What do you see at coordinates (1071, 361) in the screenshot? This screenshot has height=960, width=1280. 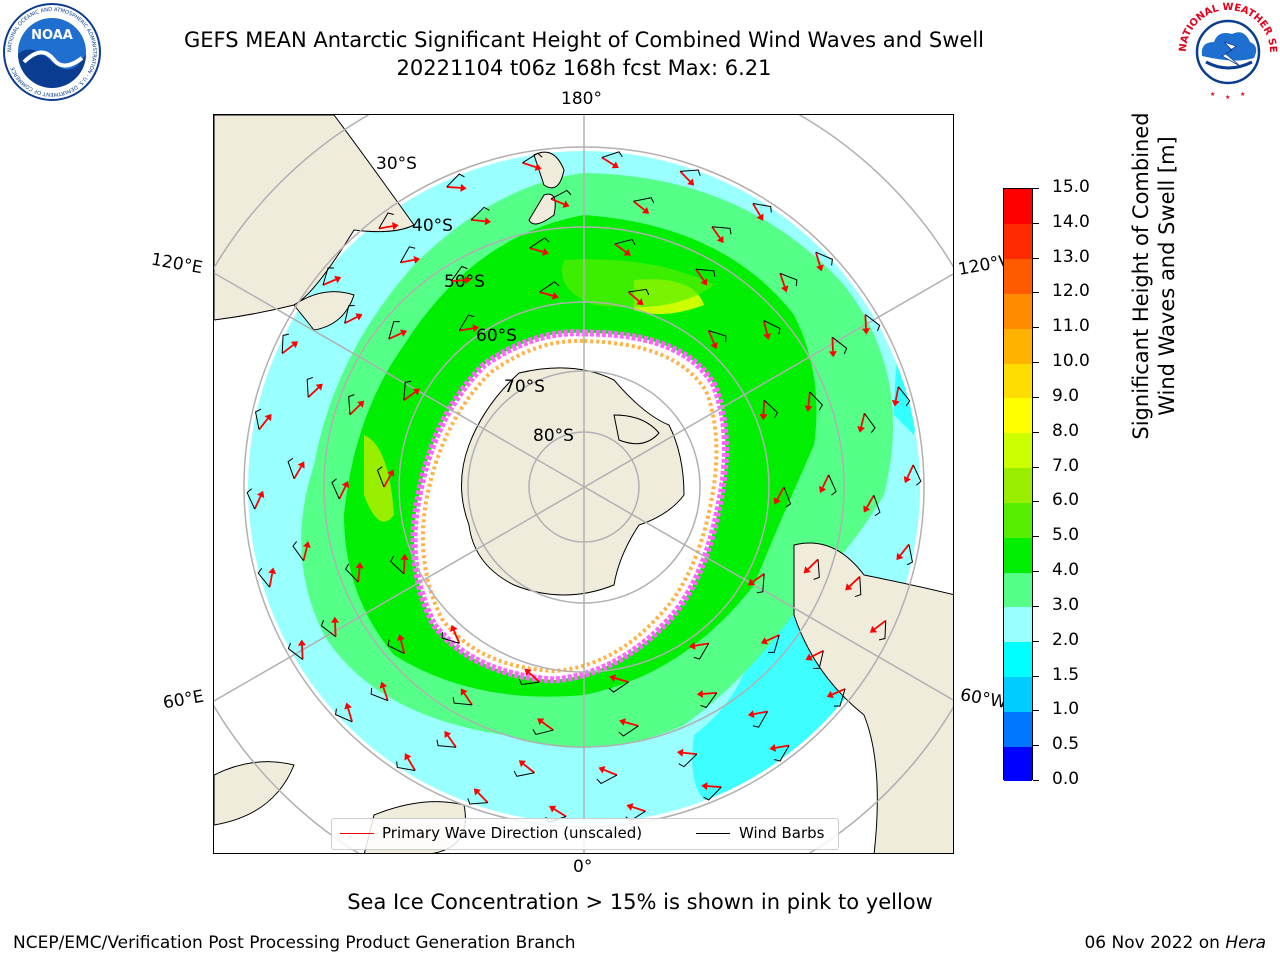 I see `colorbar-tick-label: 10.0` at bounding box center [1071, 361].